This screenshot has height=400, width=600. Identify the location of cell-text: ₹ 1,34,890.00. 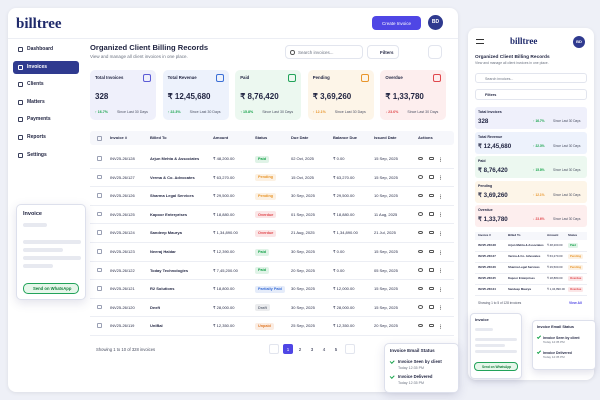
(345, 233).